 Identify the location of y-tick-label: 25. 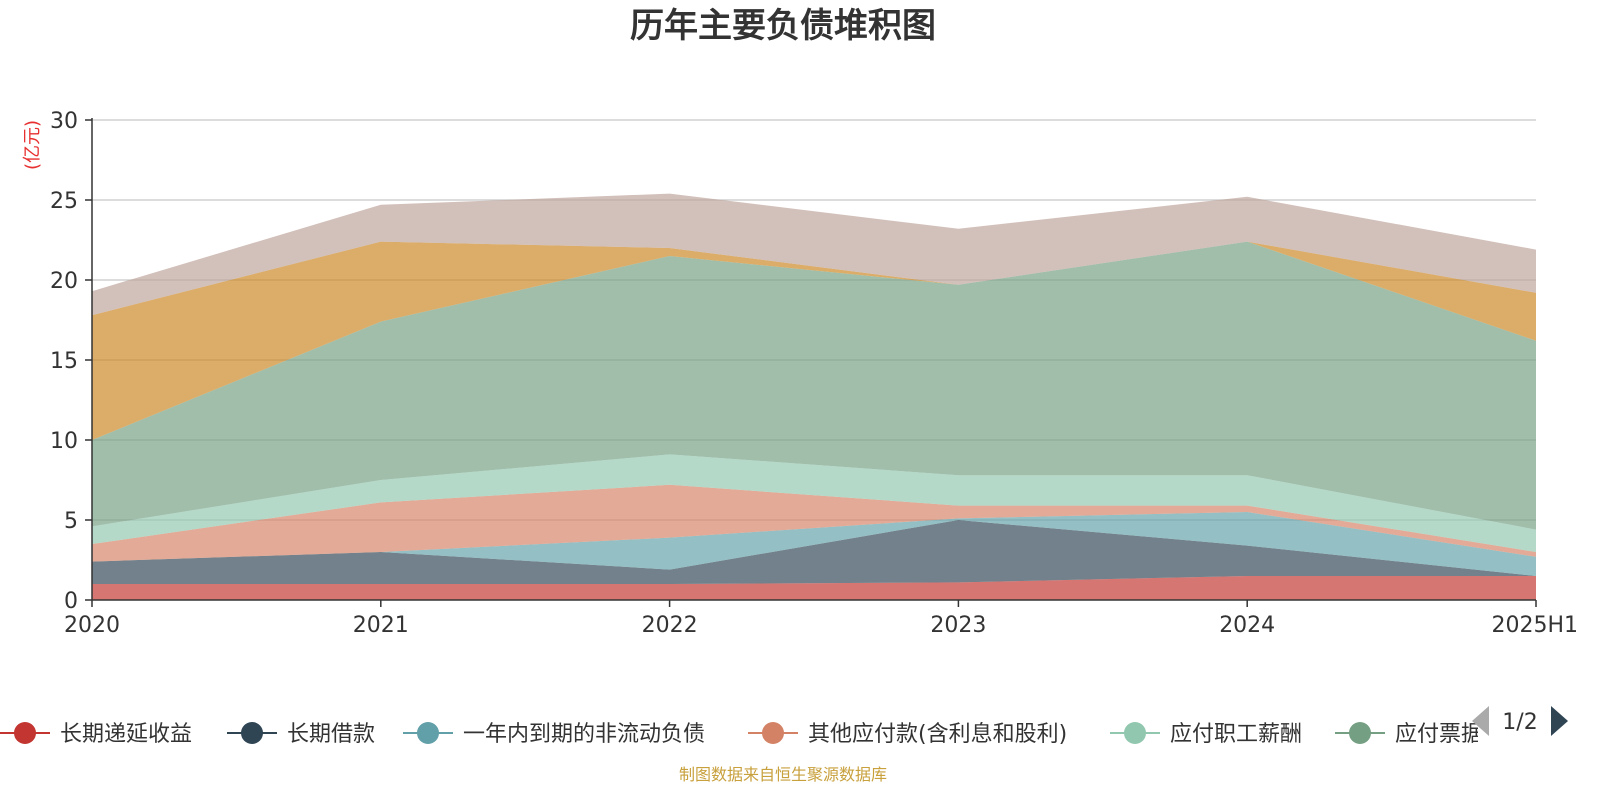
(64, 201).